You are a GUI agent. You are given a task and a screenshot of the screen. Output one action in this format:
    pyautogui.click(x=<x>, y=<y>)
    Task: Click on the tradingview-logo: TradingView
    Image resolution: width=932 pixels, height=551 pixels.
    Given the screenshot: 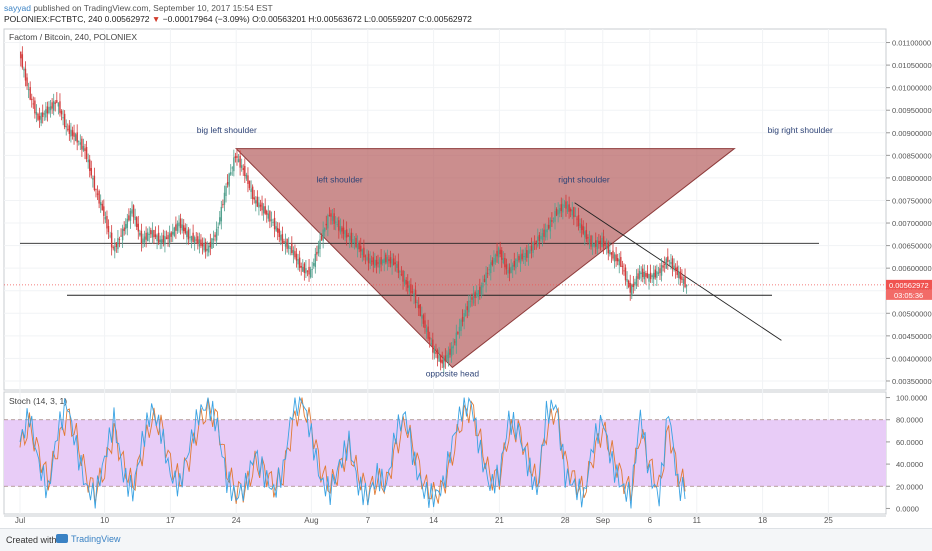 What is the action you would take?
    pyautogui.click(x=88, y=539)
    